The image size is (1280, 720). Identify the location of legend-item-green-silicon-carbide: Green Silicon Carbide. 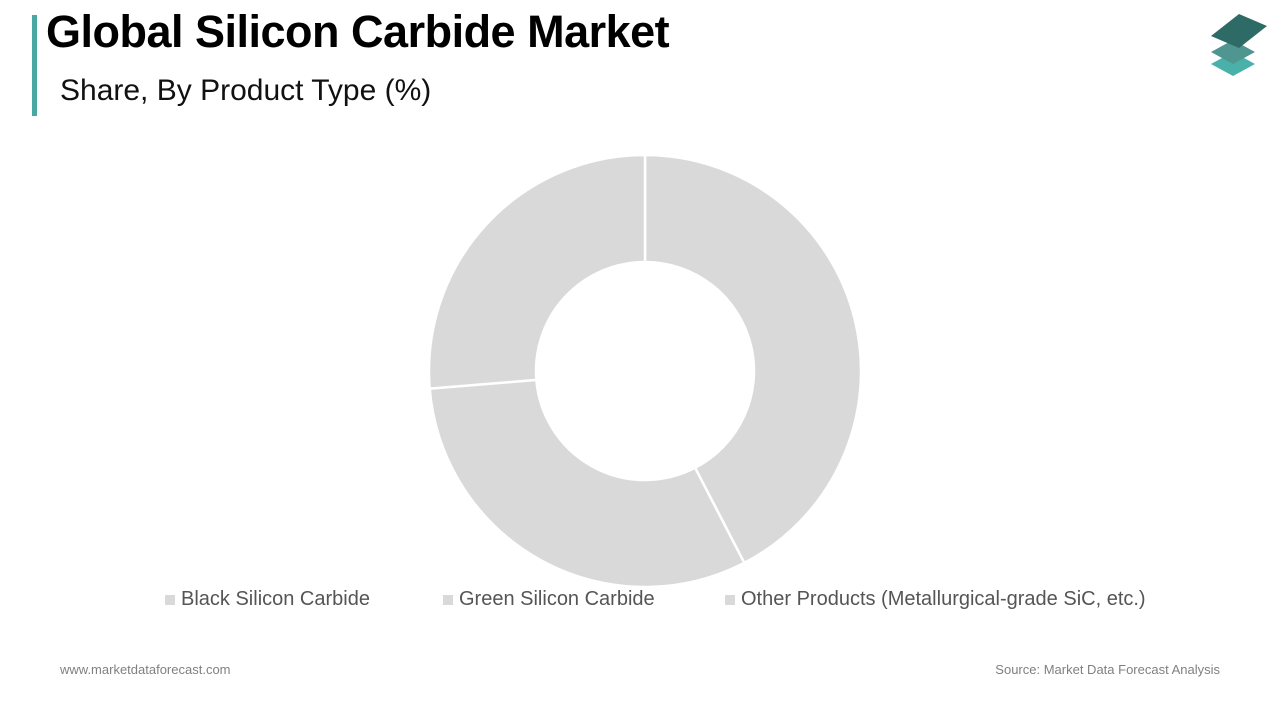
(549, 599).